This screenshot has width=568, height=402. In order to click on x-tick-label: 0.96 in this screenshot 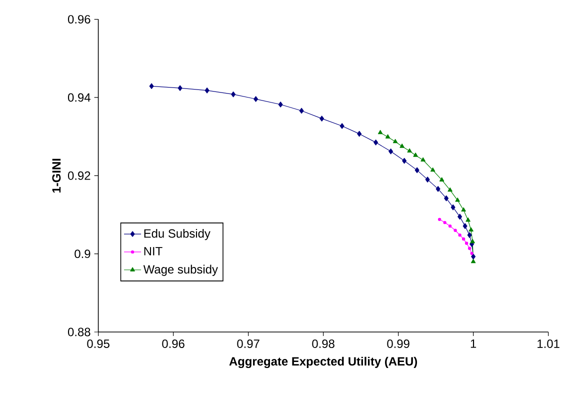, I will do `click(173, 344)`.